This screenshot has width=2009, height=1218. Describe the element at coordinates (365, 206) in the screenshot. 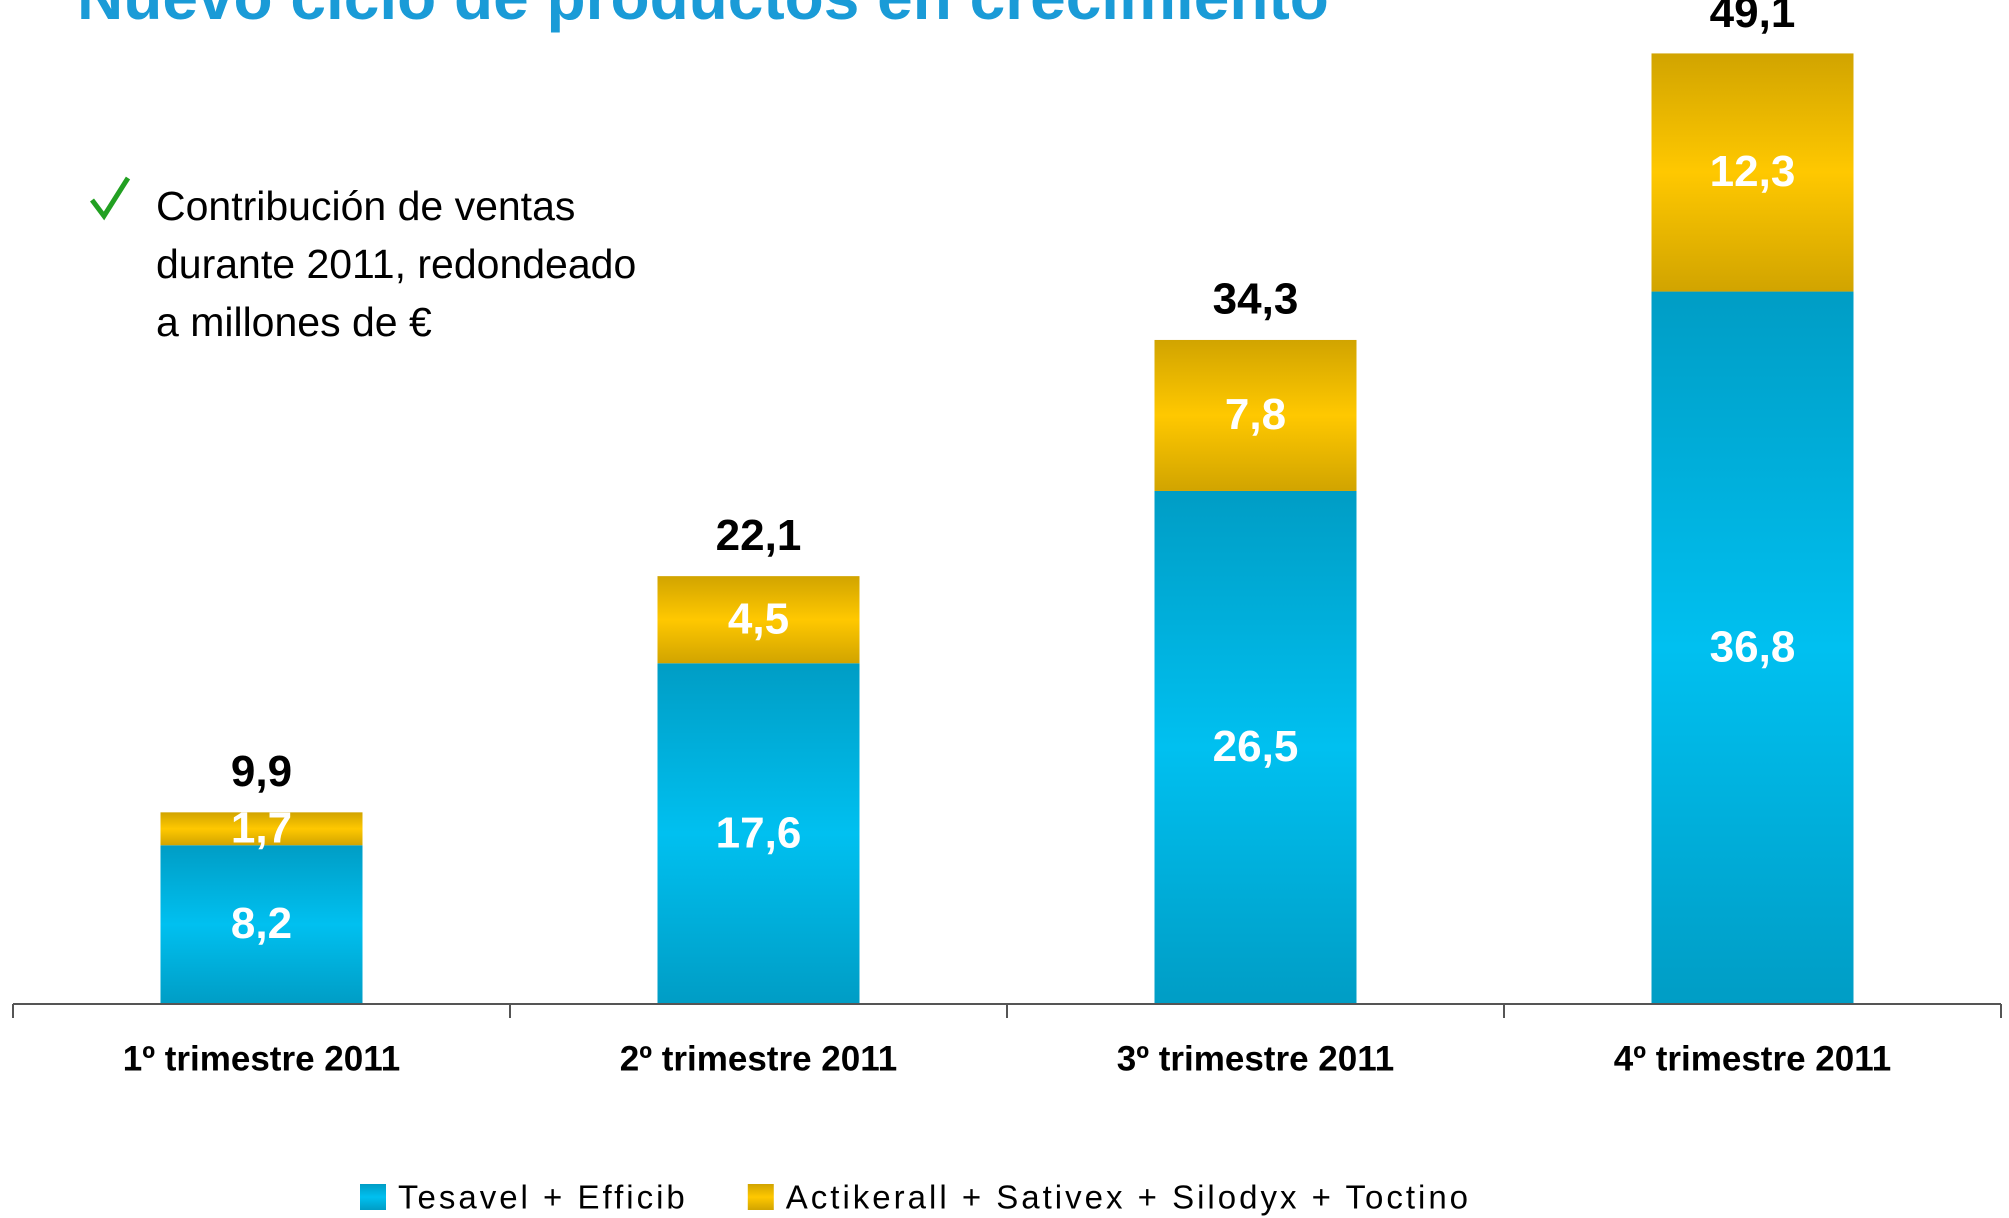

I see `note-line: Contribución de ventas` at that location.